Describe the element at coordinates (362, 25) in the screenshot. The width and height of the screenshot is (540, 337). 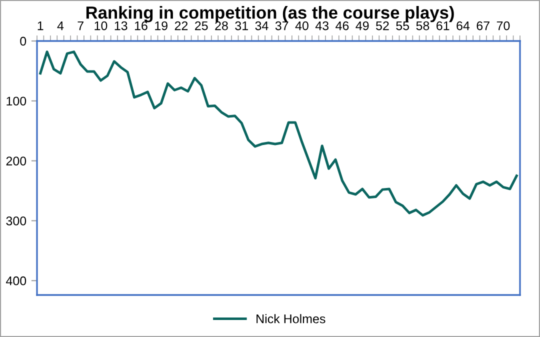
I see `x-tick-label: 49` at that location.